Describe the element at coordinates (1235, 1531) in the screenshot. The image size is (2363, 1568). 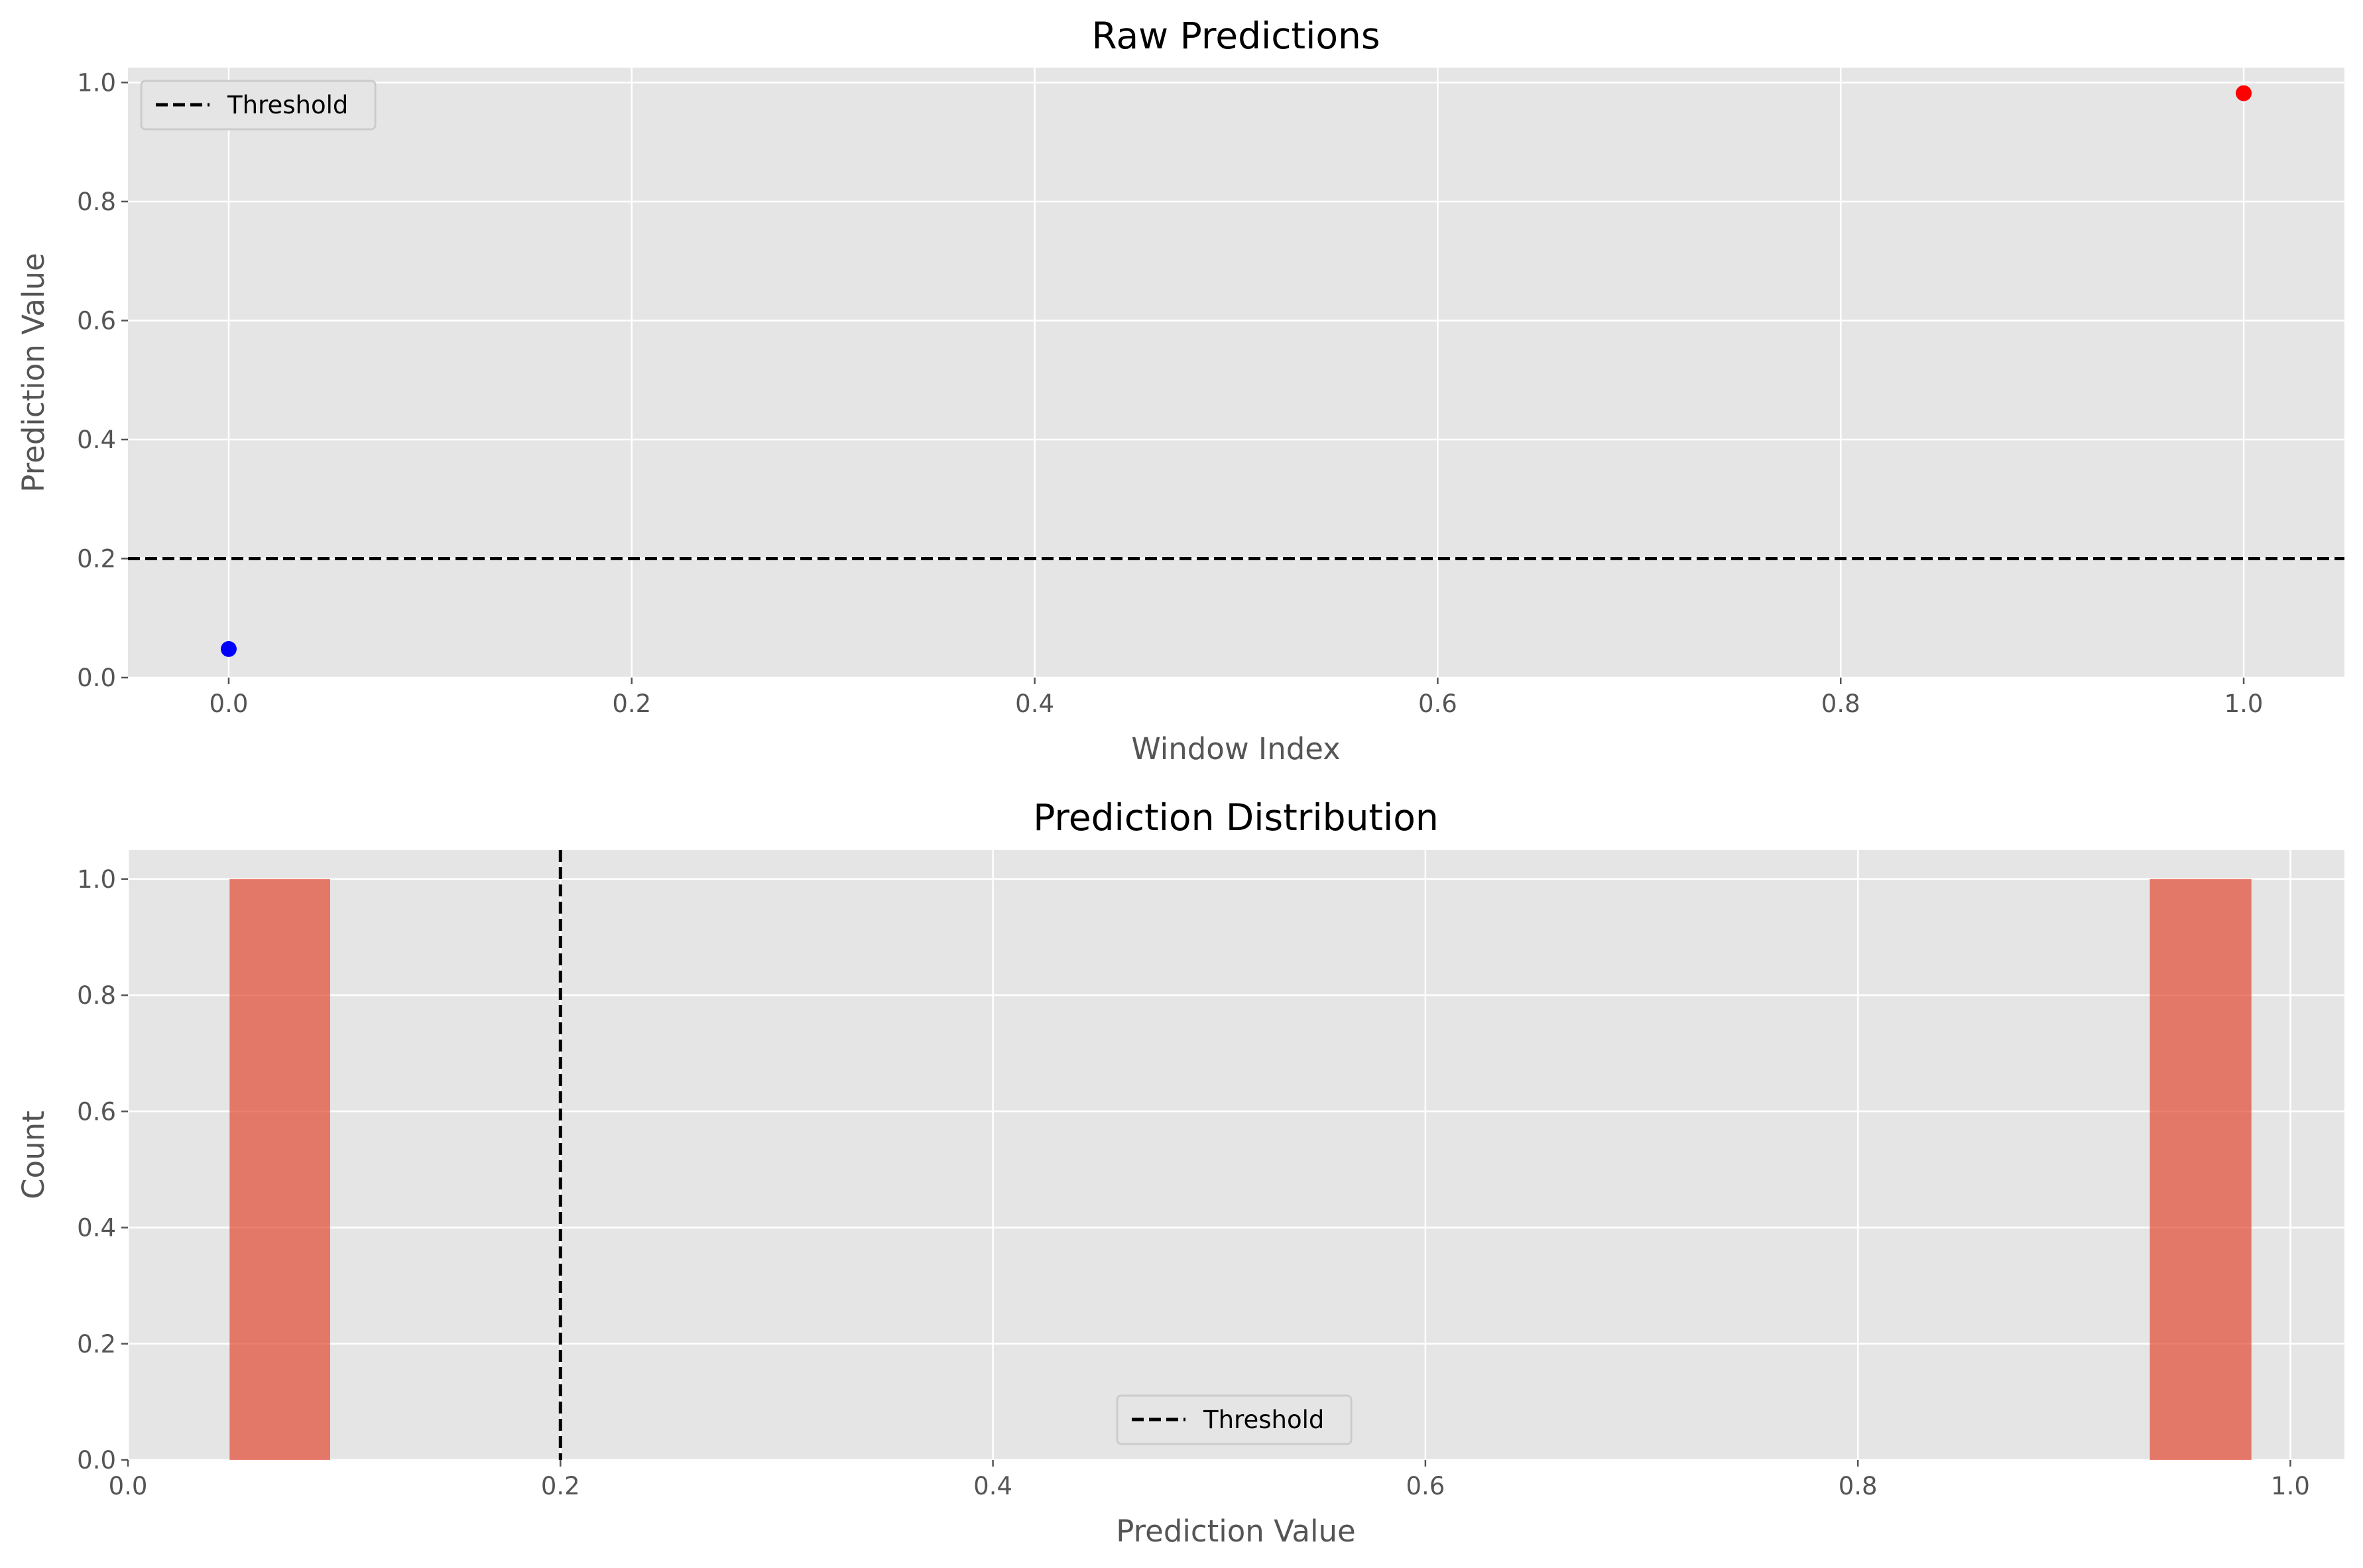
I see `x-axis-label: Prediction Value` at that location.